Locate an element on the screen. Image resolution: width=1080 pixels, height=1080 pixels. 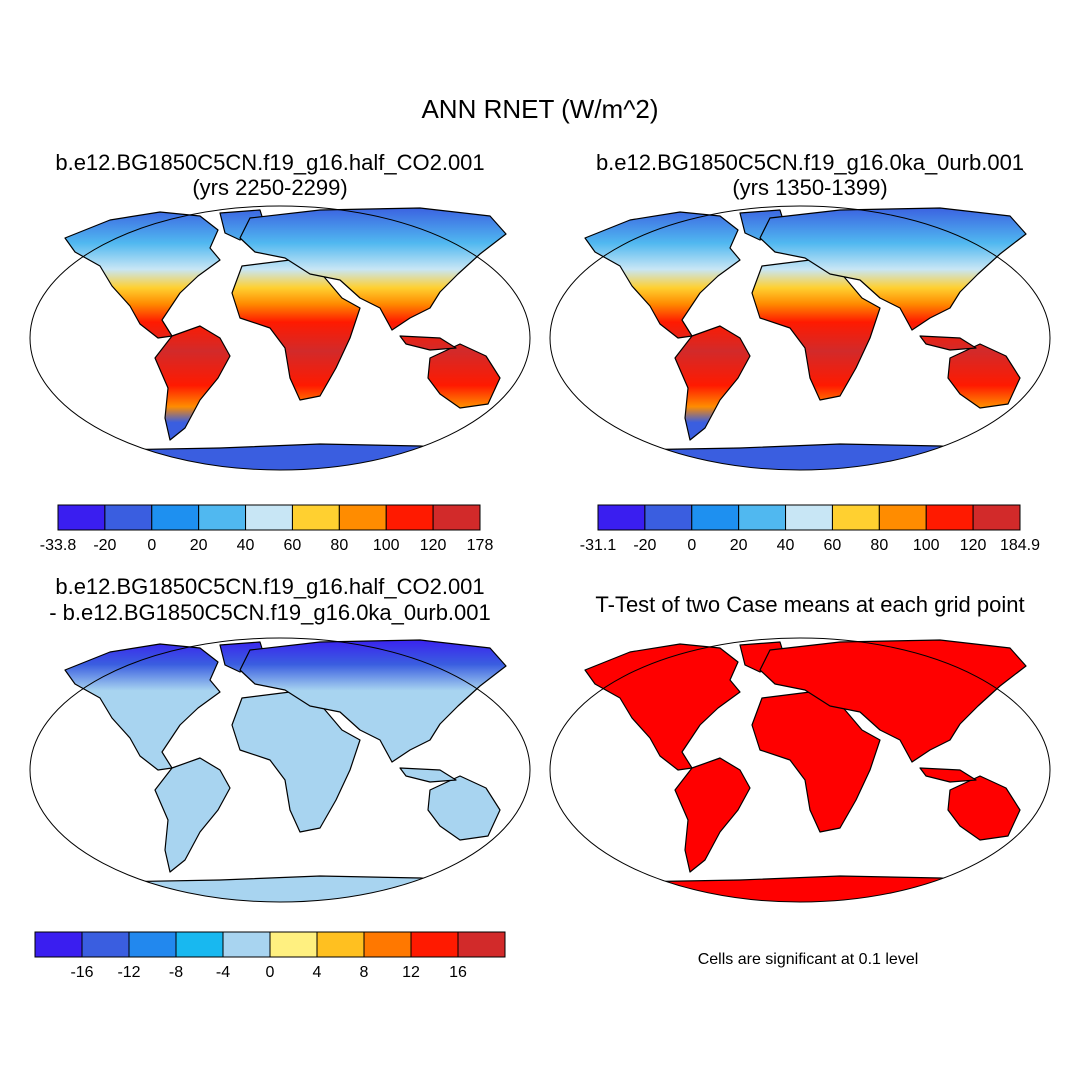
colorbar-label: -8 is located at coordinates (176, 972).